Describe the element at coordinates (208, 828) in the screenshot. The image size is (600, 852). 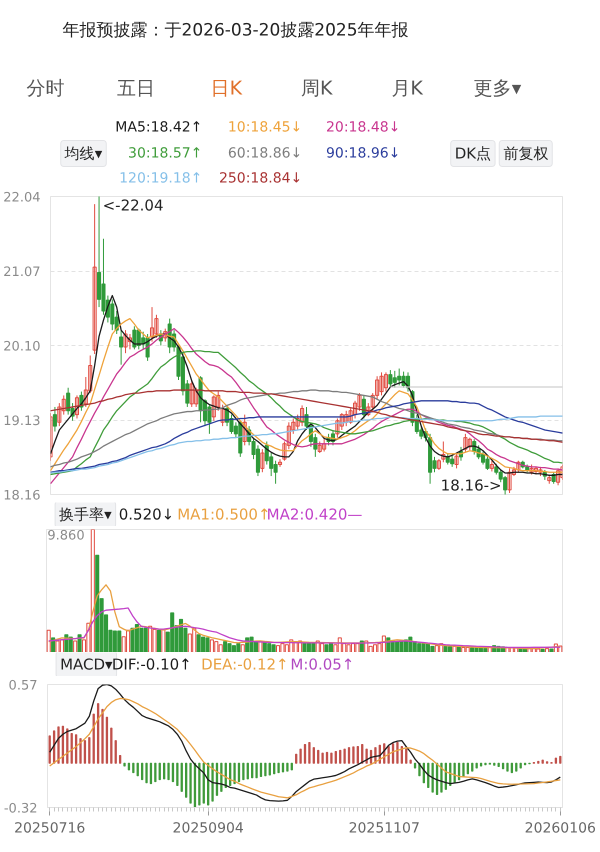
I see `x-tick-label: 20250904` at that location.